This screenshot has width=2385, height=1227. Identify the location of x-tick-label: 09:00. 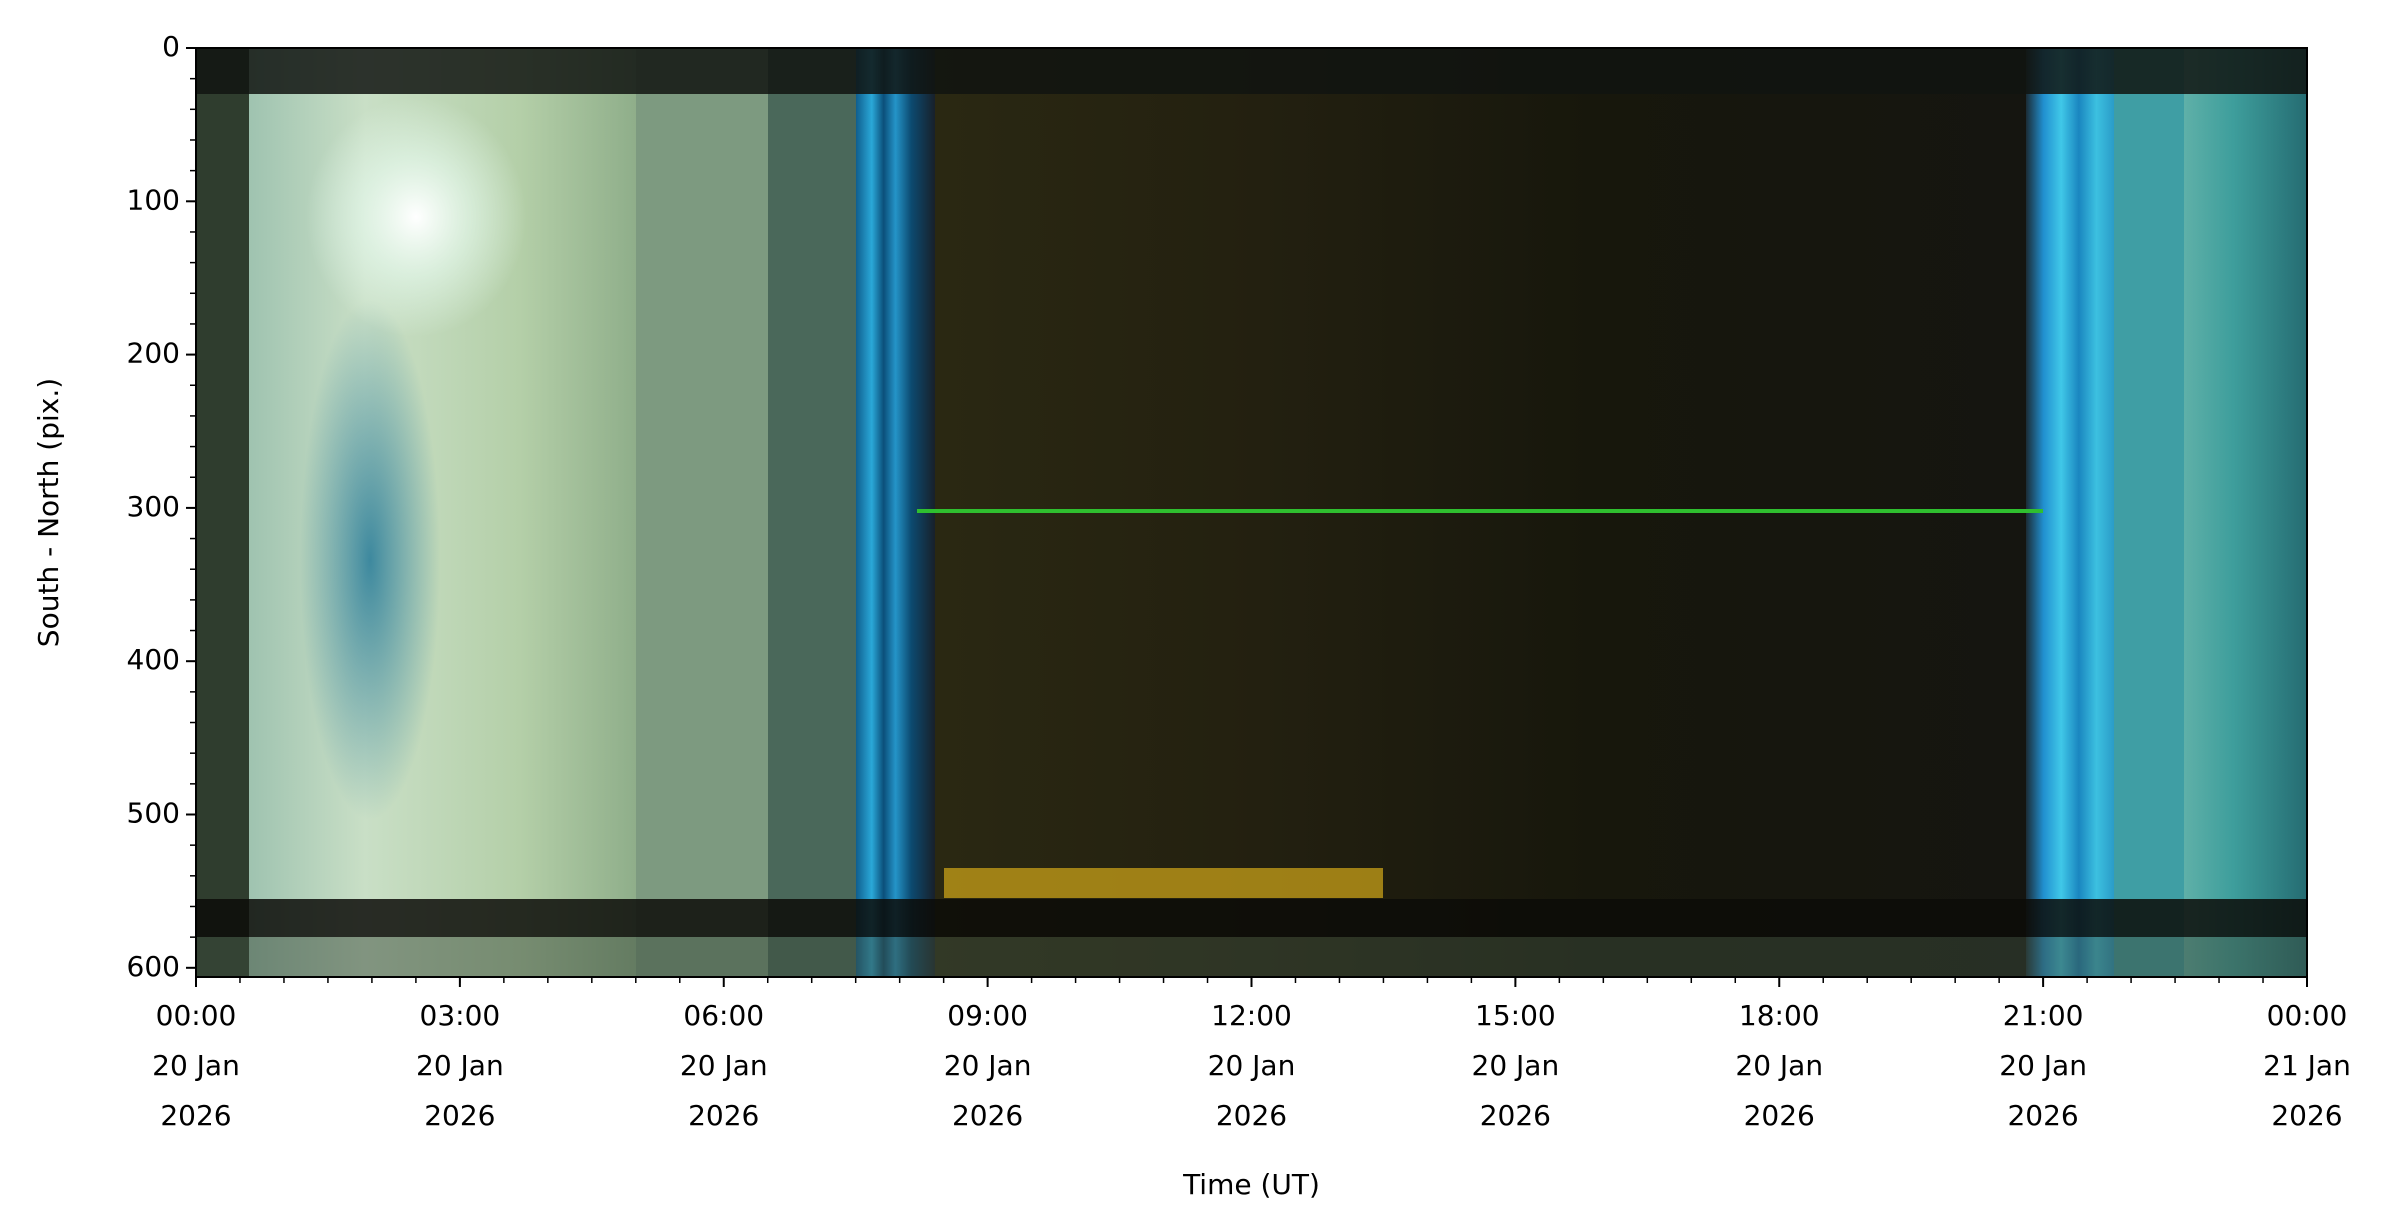
(987, 1015).